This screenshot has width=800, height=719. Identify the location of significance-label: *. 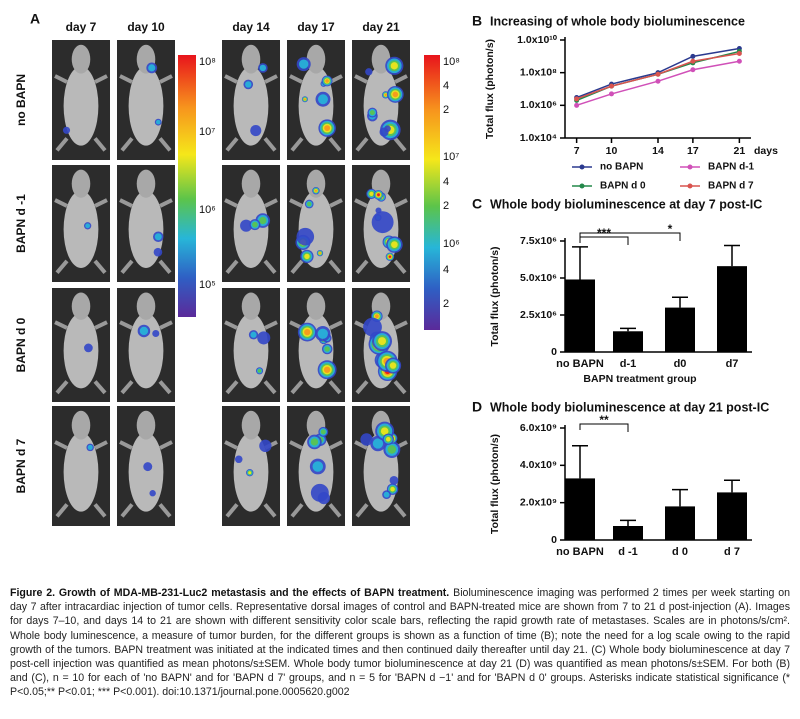
(670, 229).